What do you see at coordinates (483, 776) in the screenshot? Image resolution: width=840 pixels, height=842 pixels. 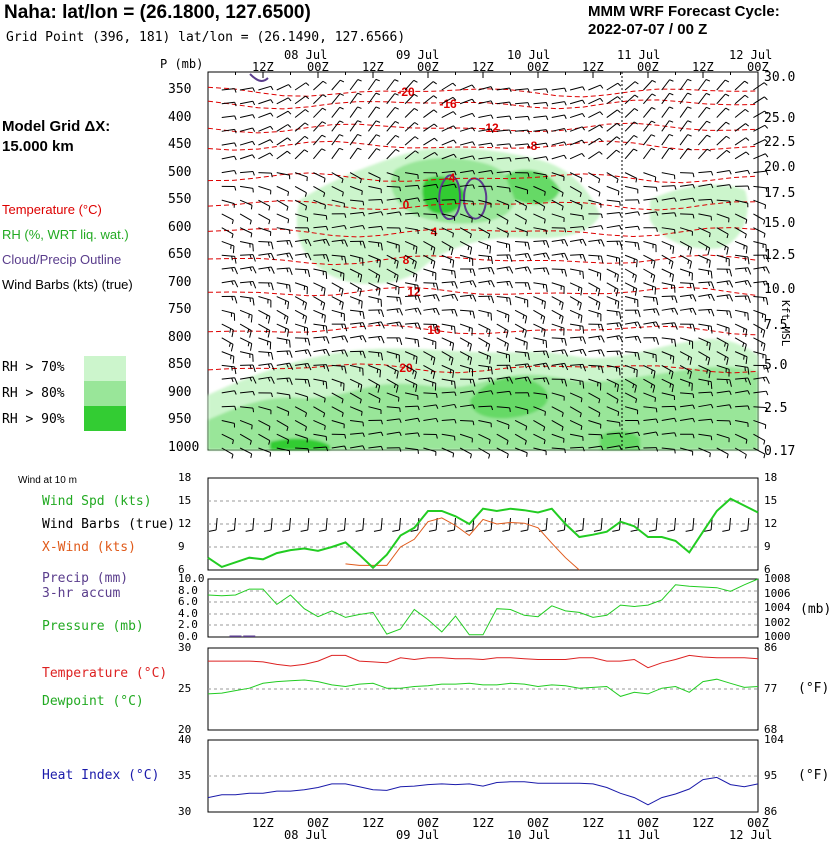 I see `heat-panel-frame` at bounding box center [483, 776].